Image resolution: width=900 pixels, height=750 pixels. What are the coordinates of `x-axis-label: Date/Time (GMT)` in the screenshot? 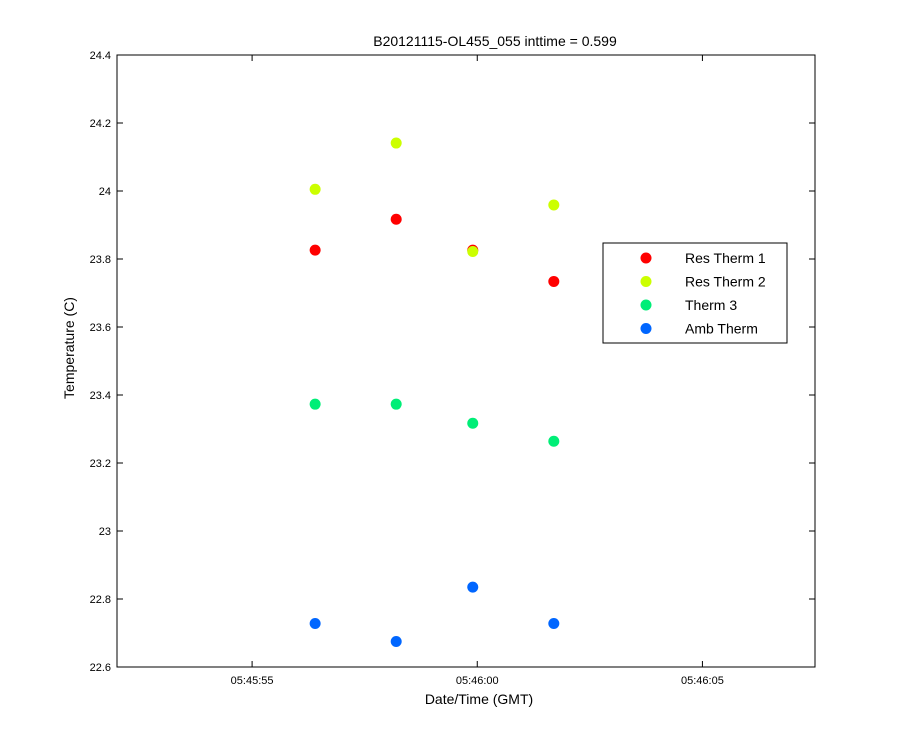 It's located at (479, 699).